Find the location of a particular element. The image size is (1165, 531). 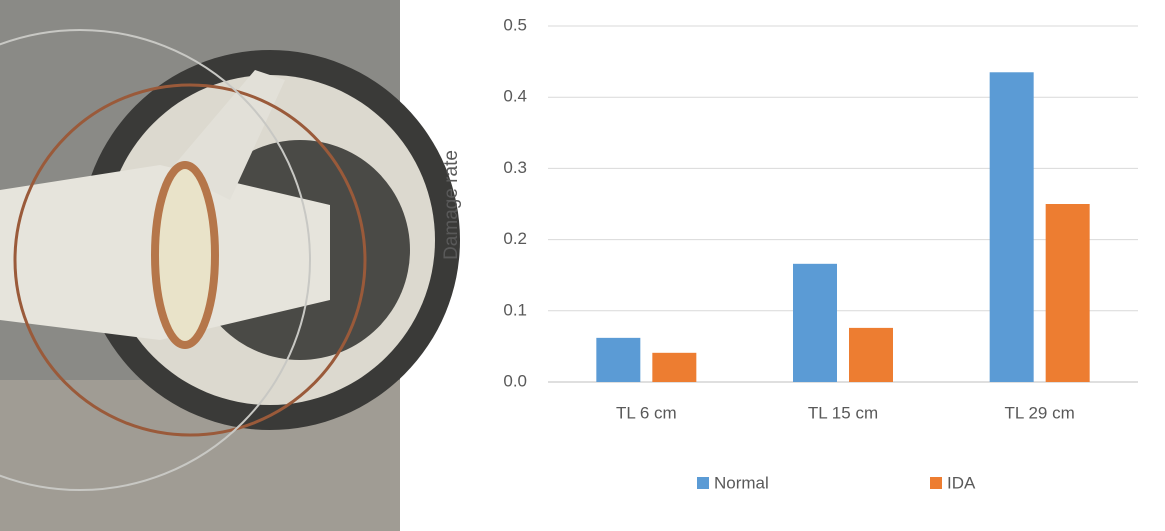

collar is located at coordinates (185, 255).